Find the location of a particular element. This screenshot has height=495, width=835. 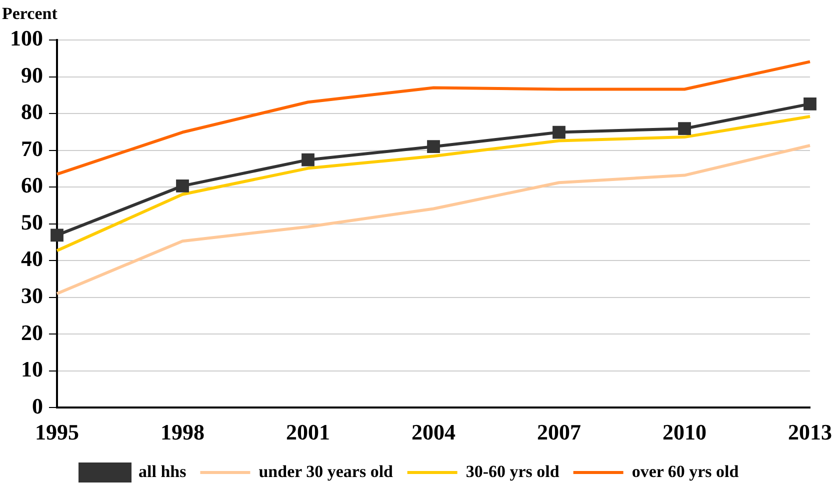

x-tick-label: 2013 is located at coordinates (810, 431).